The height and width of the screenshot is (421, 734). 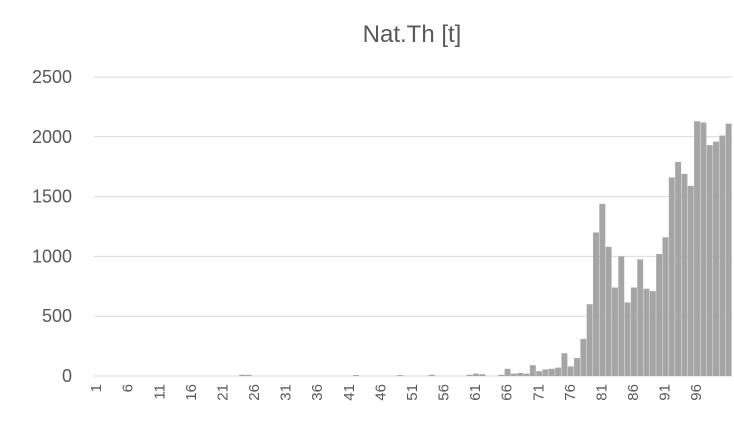 I want to click on x-tick-label: 96, so click(x=696, y=392).